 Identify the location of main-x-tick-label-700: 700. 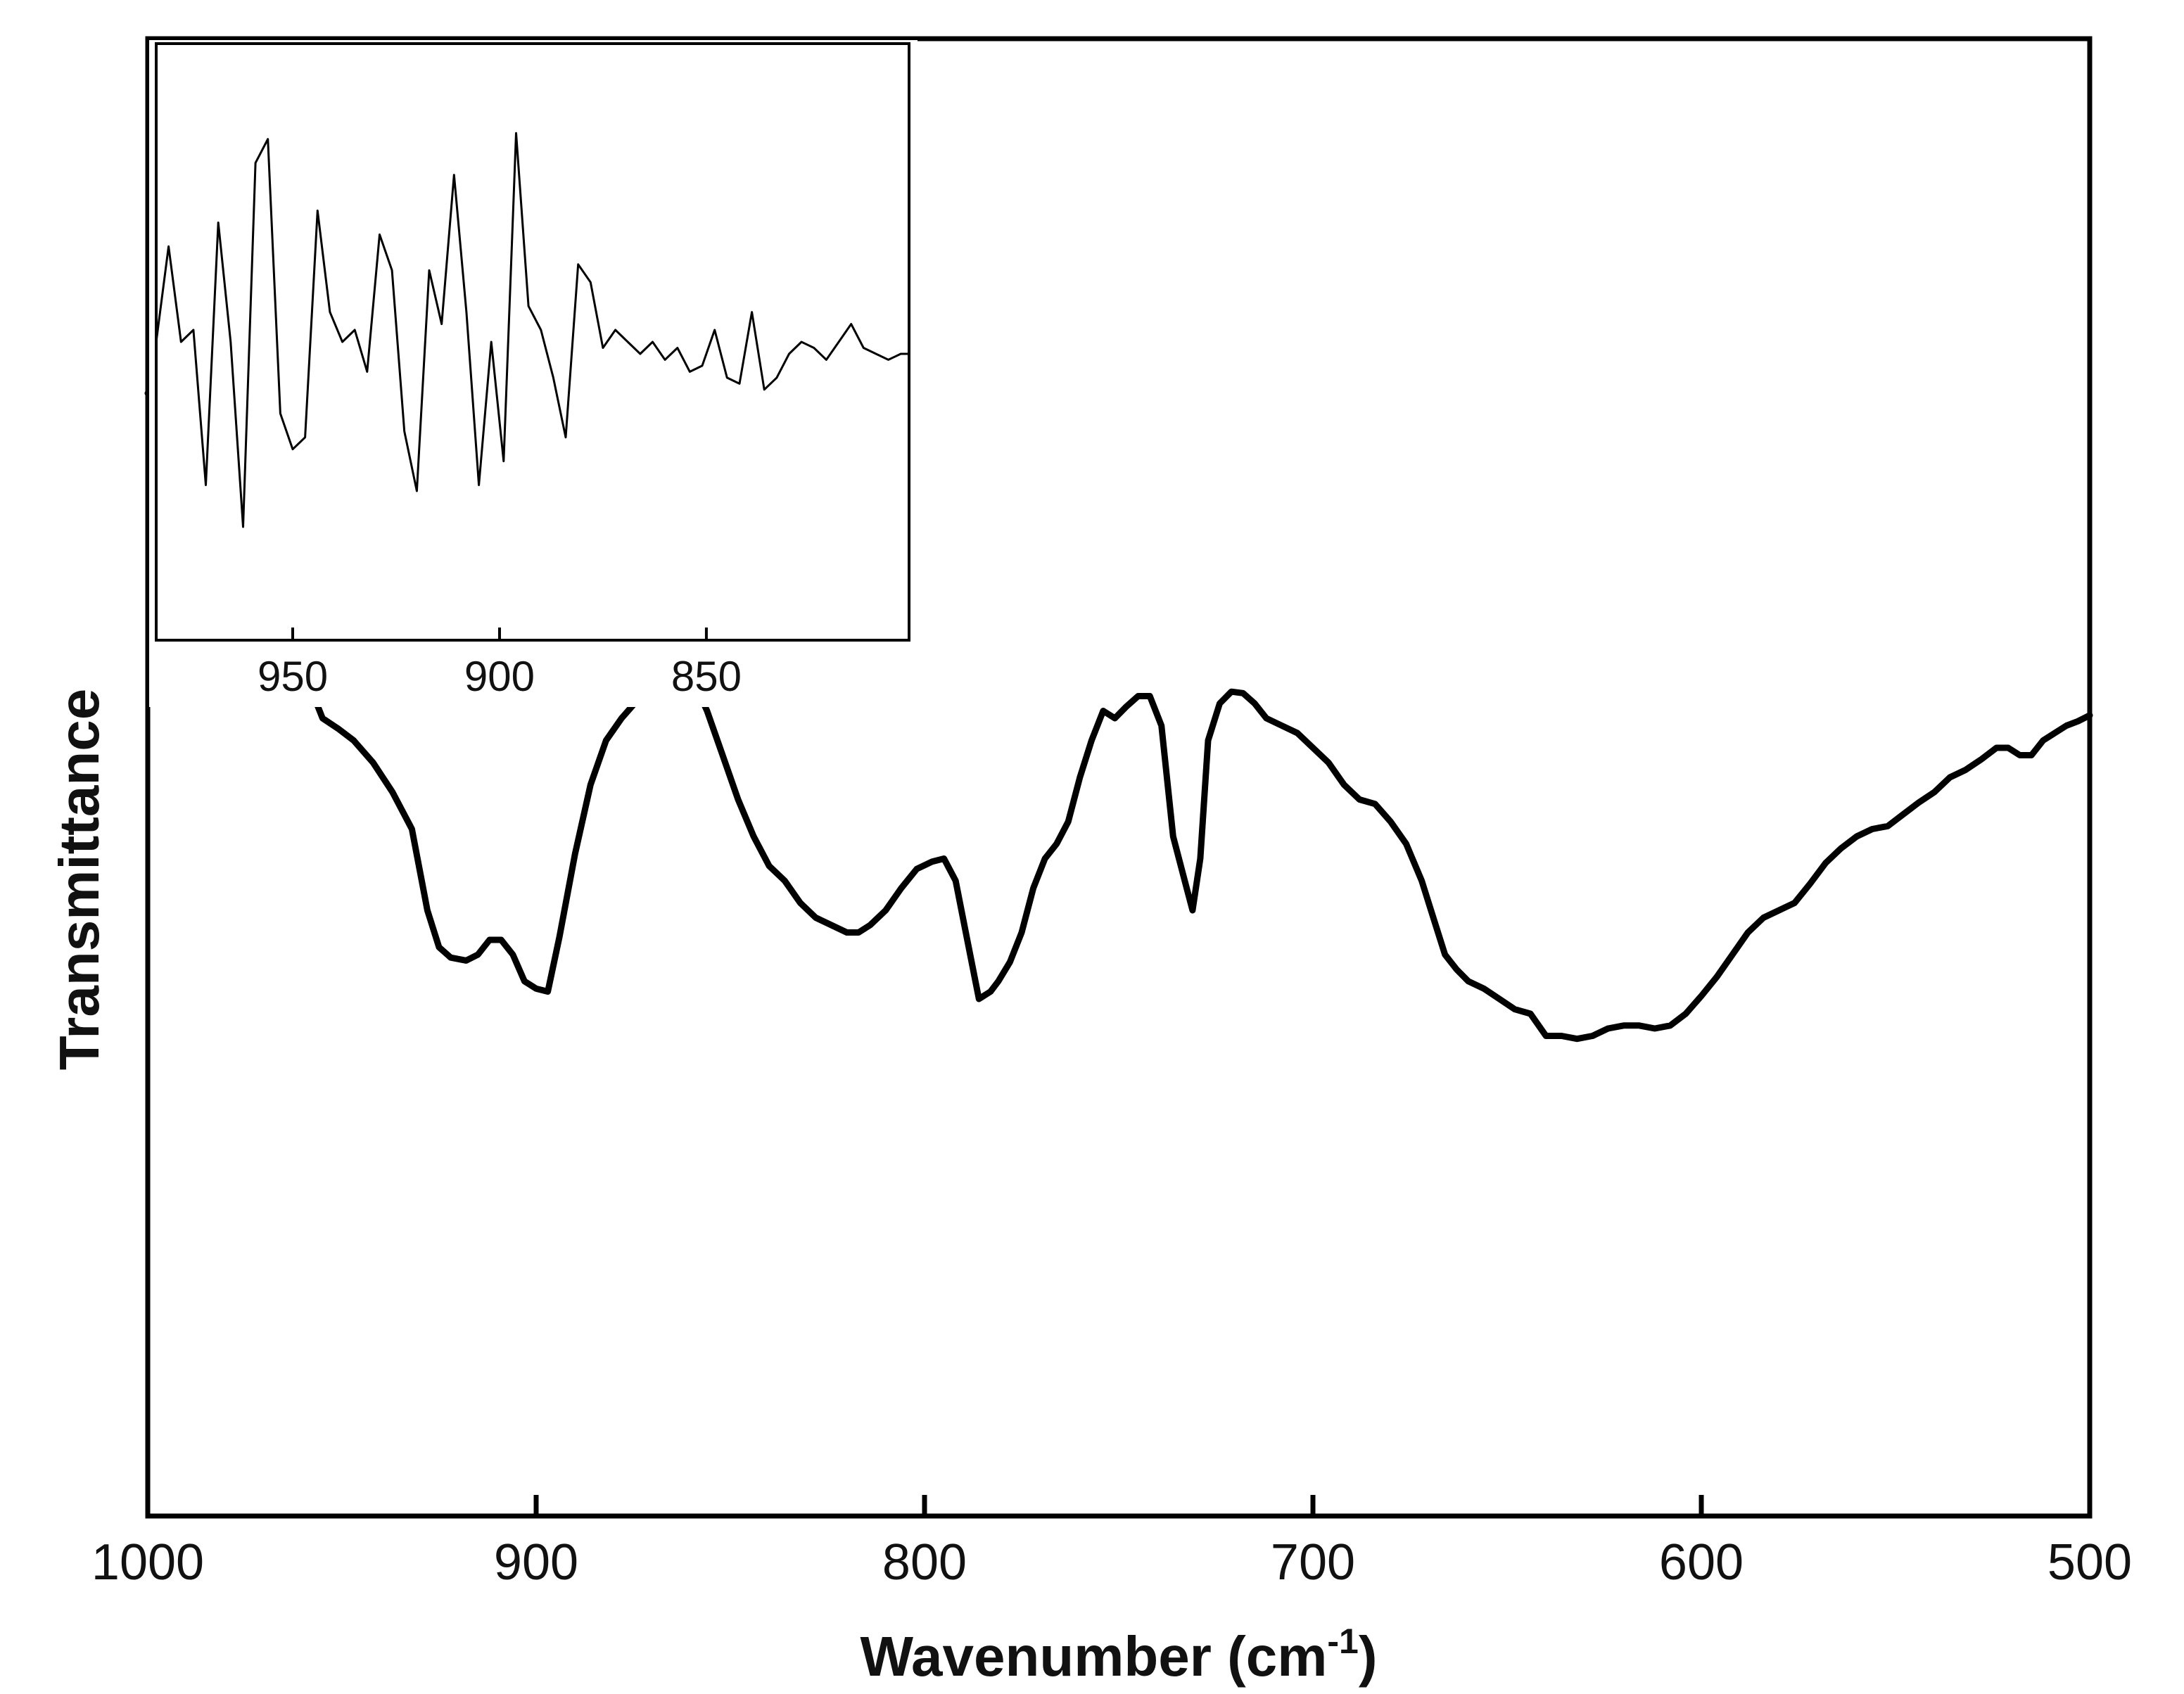
(1313, 1562).